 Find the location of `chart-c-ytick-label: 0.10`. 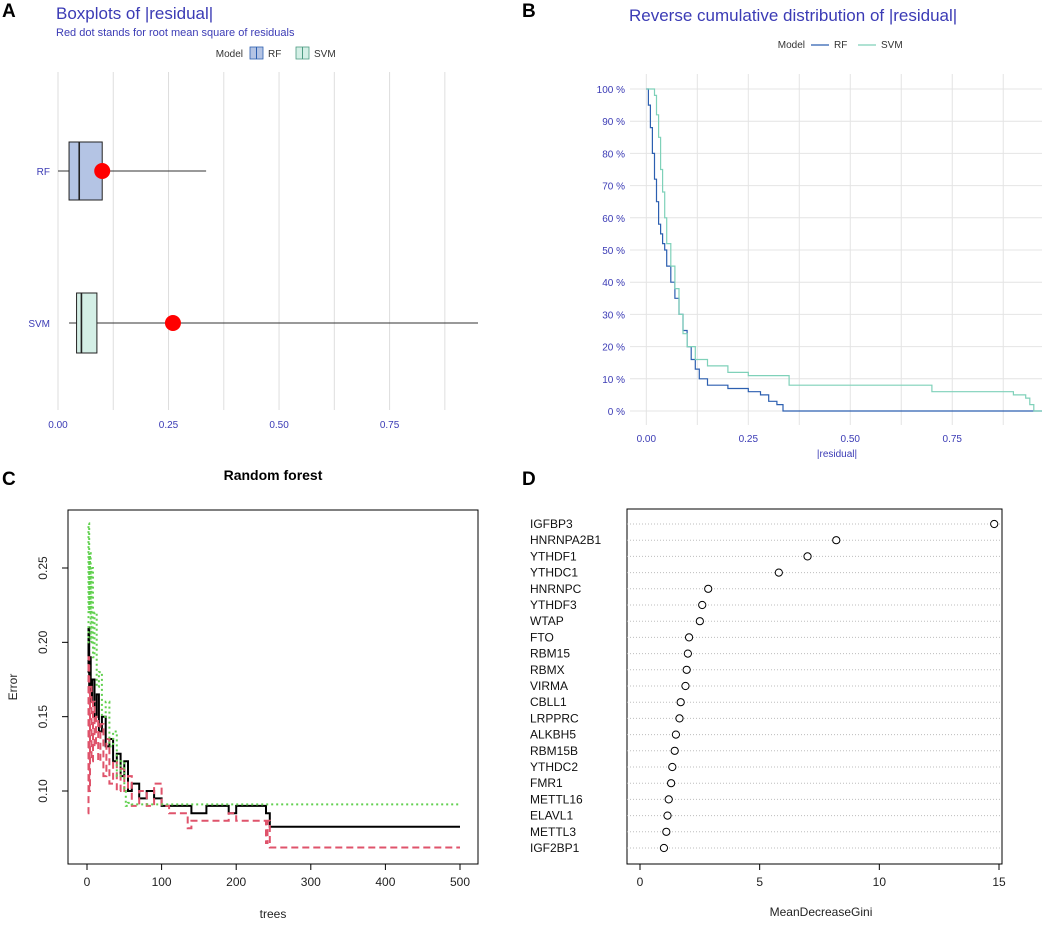

chart-c-ytick-label: 0.10 is located at coordinates (43, 791).